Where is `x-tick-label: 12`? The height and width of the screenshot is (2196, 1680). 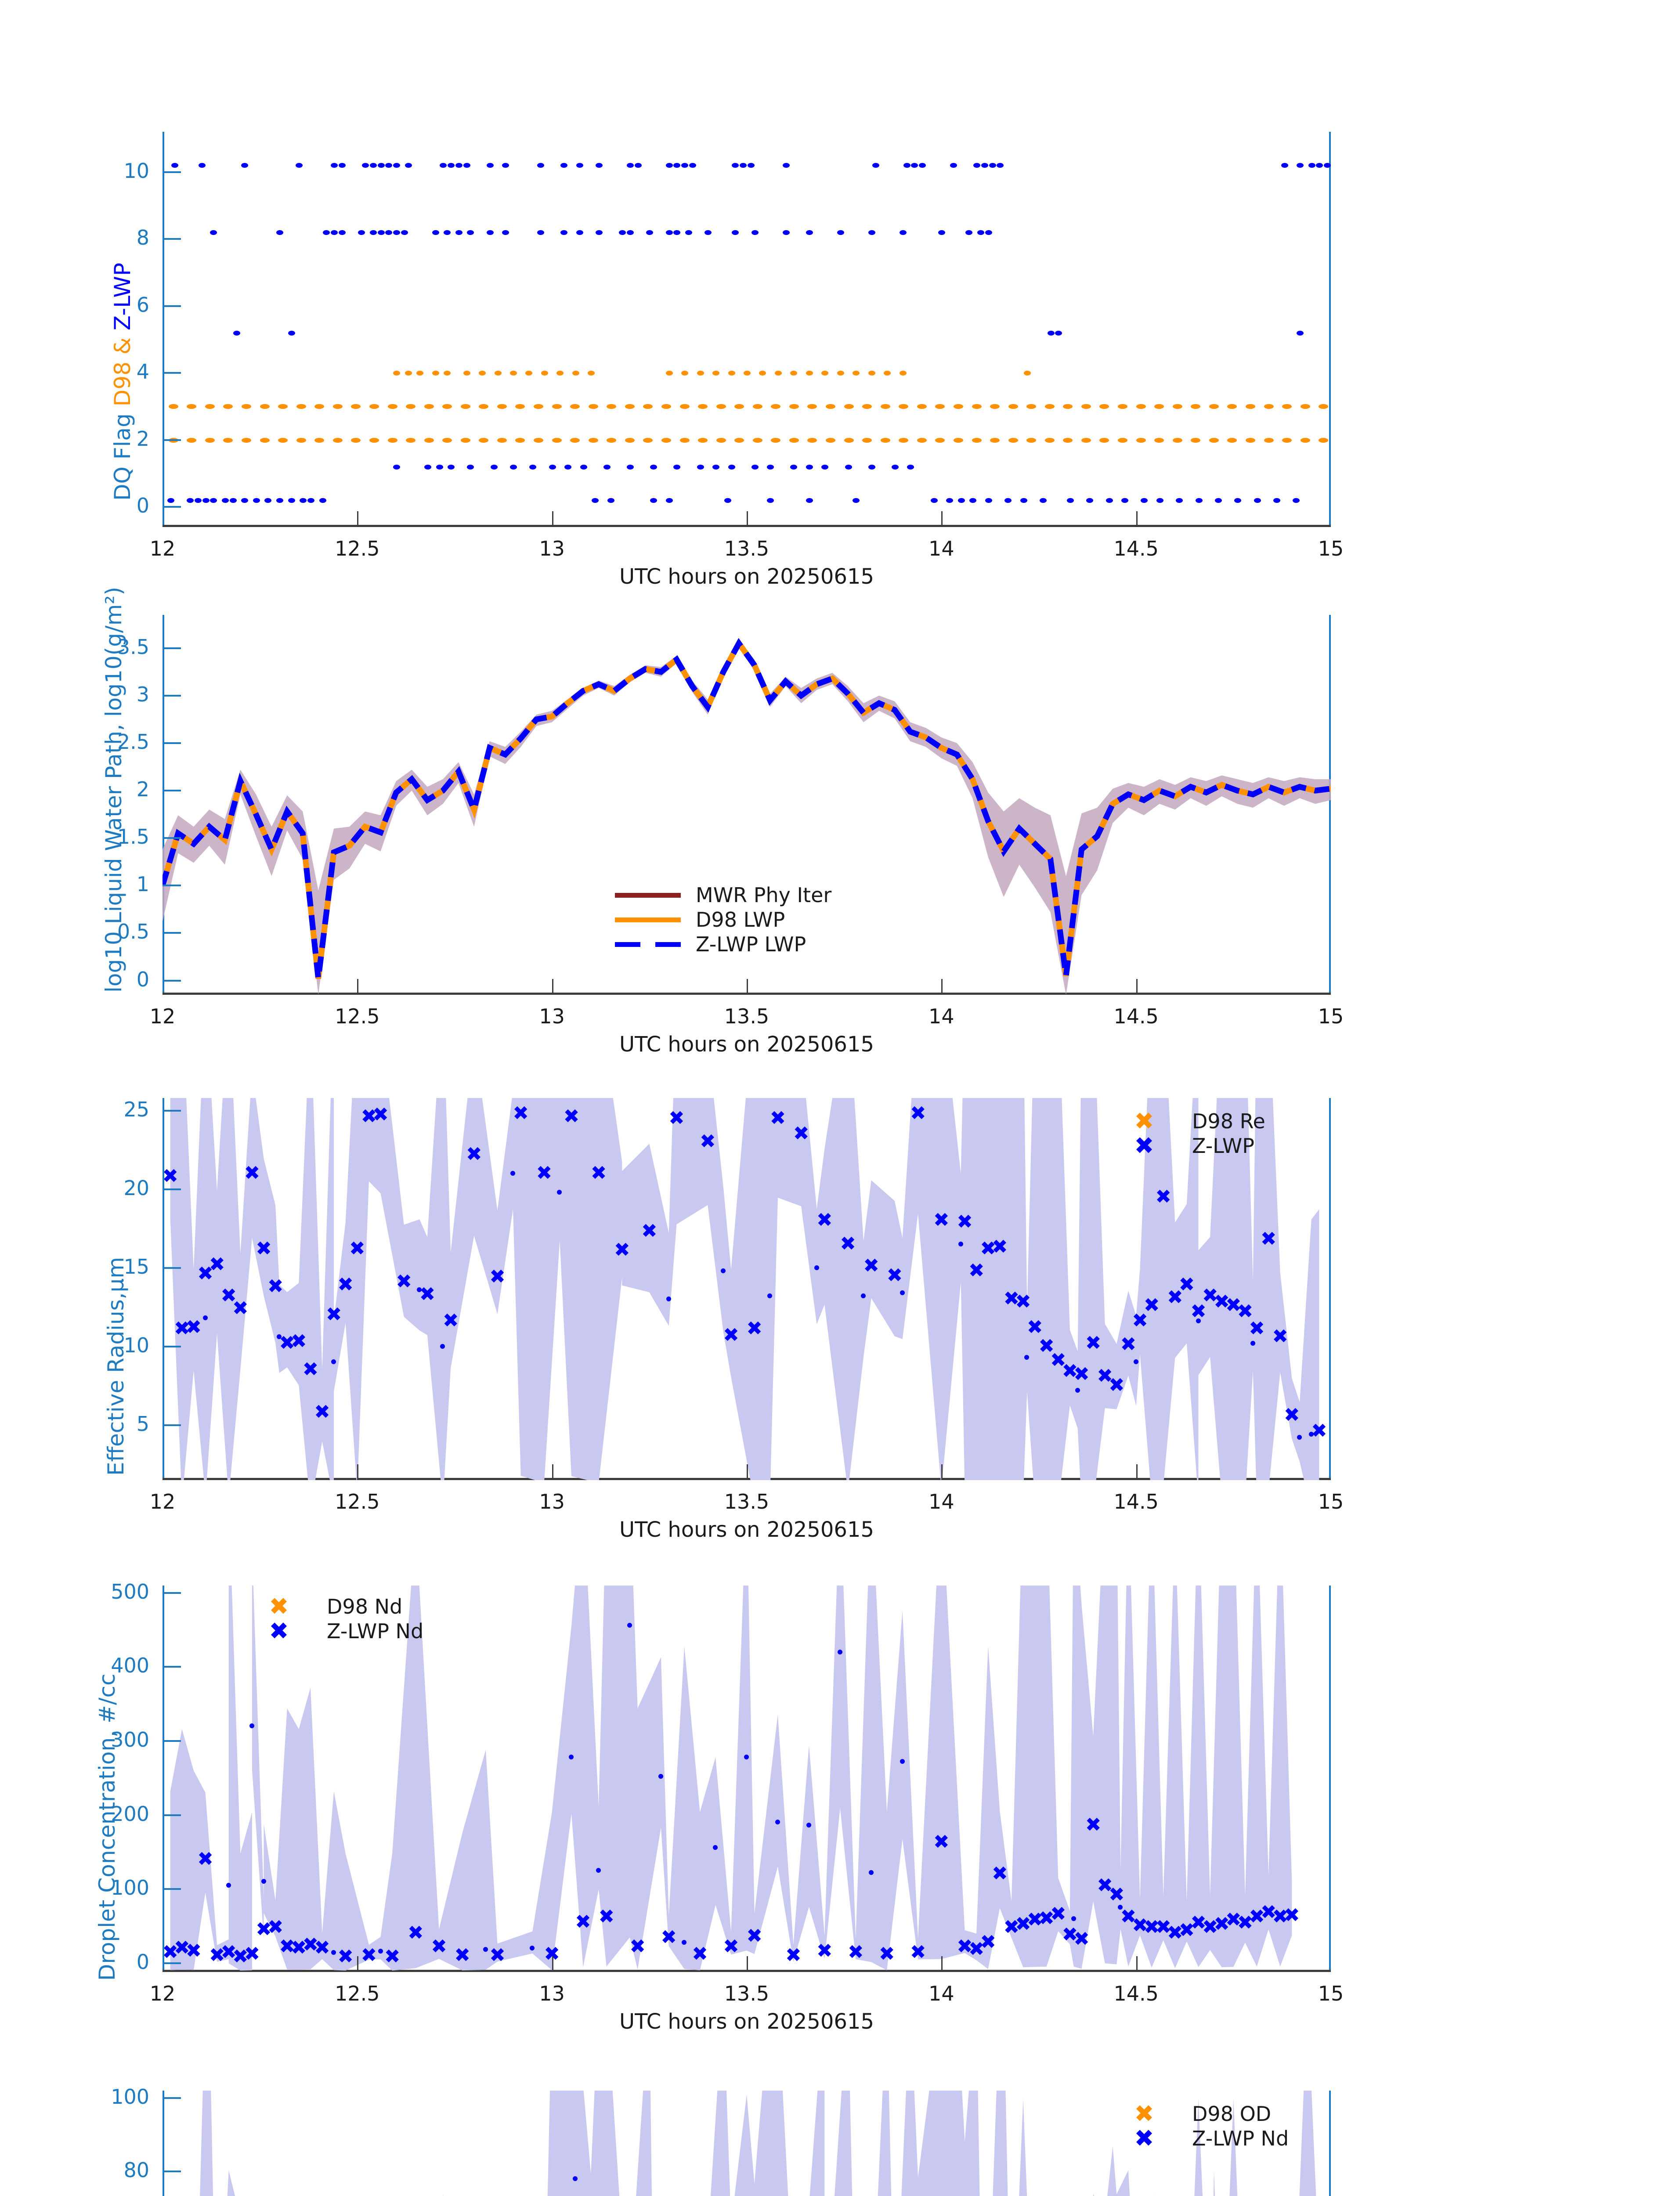
x-tick-label: 12 is located at coordinates (163, 1993).